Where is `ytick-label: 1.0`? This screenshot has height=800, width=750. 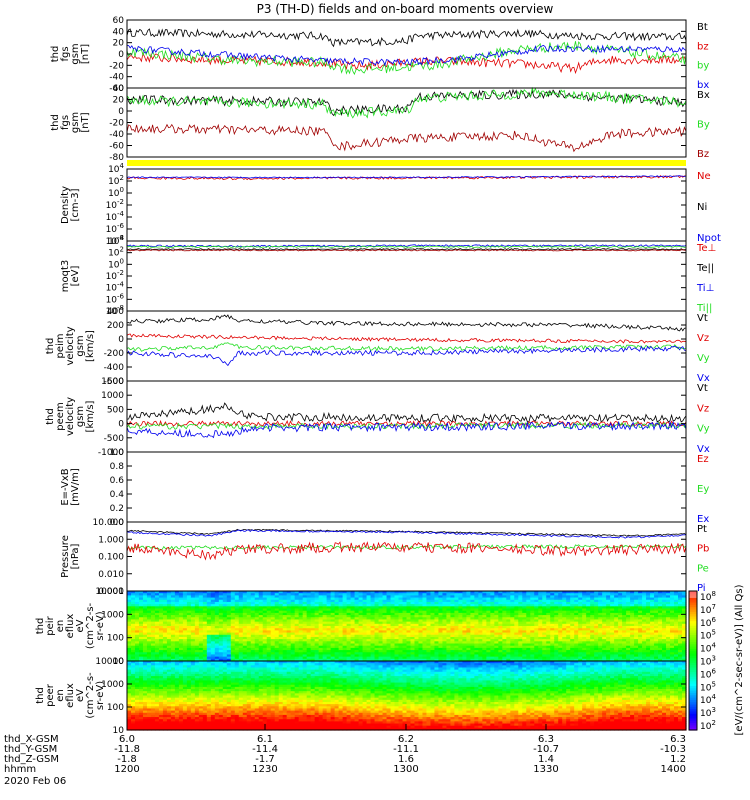
ytick-label: 1.0 is located at coordinates (117, 453).